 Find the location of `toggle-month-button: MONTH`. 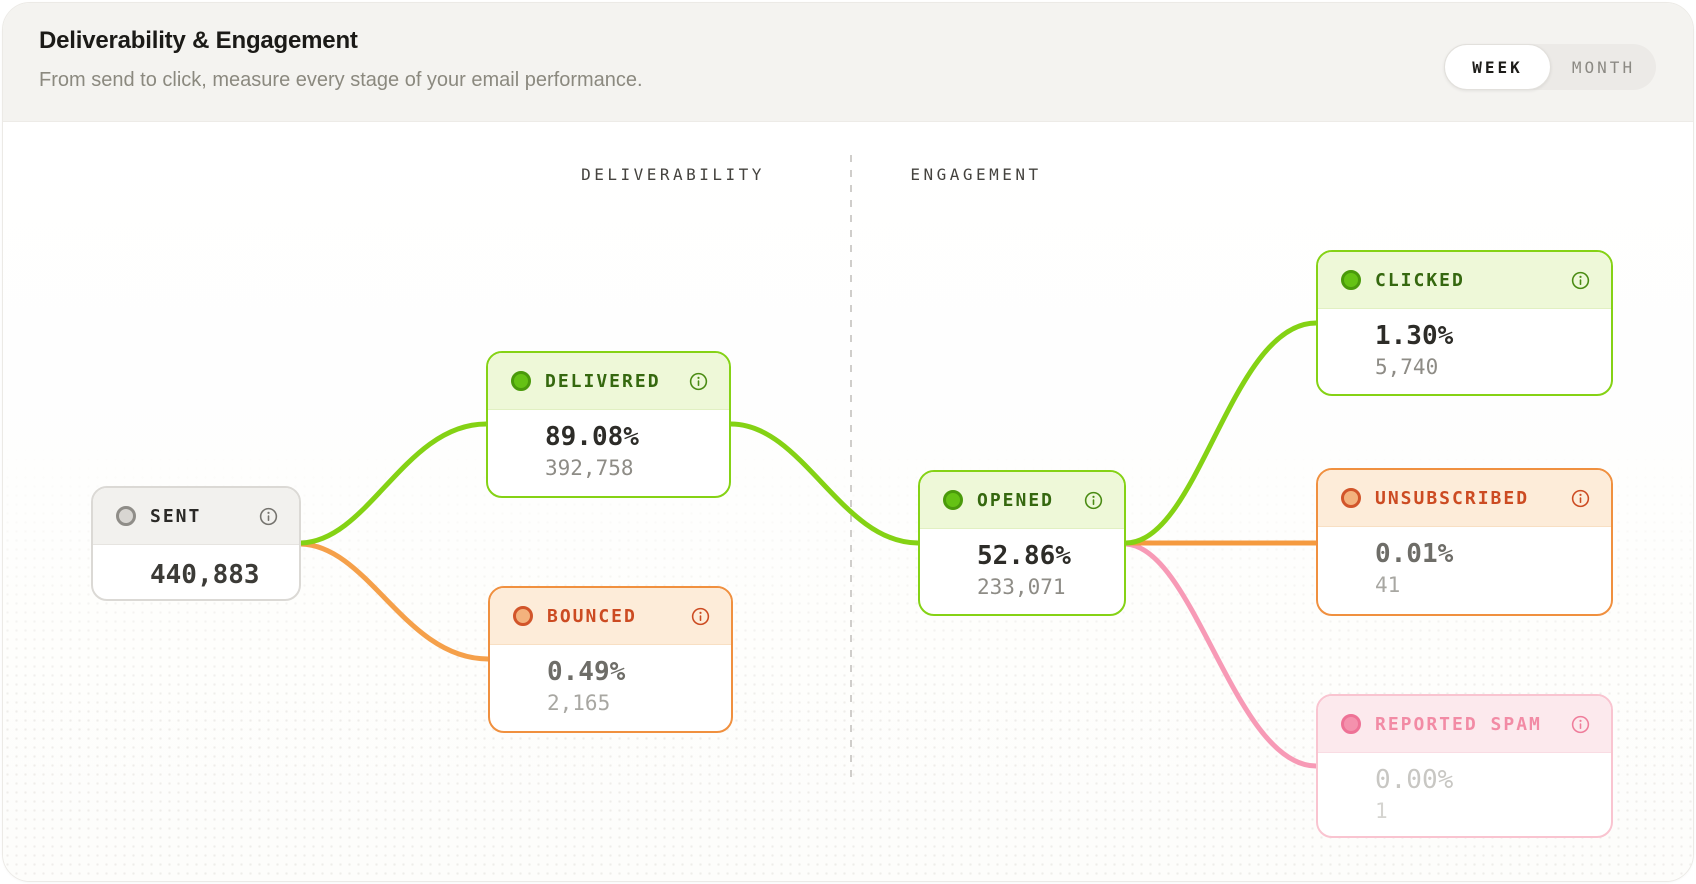

toggle-month-button: MONTH is located at coordinates (1603, 67).